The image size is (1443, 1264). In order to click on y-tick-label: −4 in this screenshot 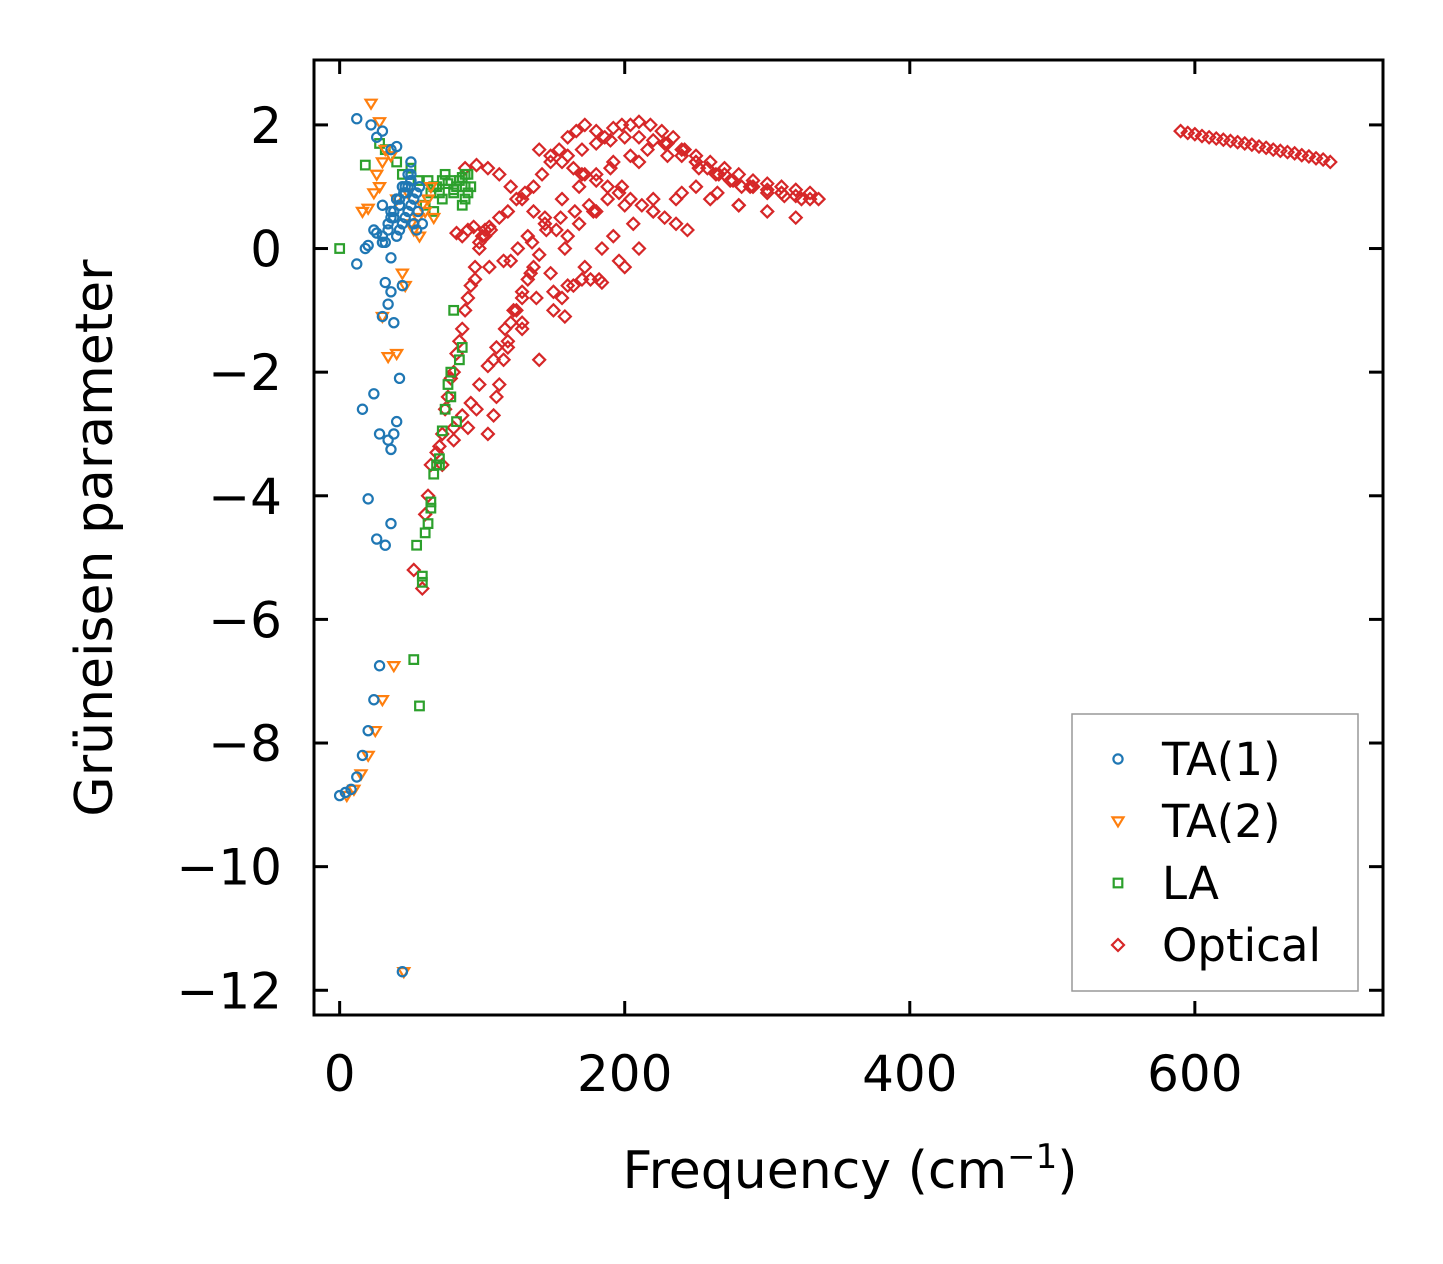, I will do `click(245, 497)`.